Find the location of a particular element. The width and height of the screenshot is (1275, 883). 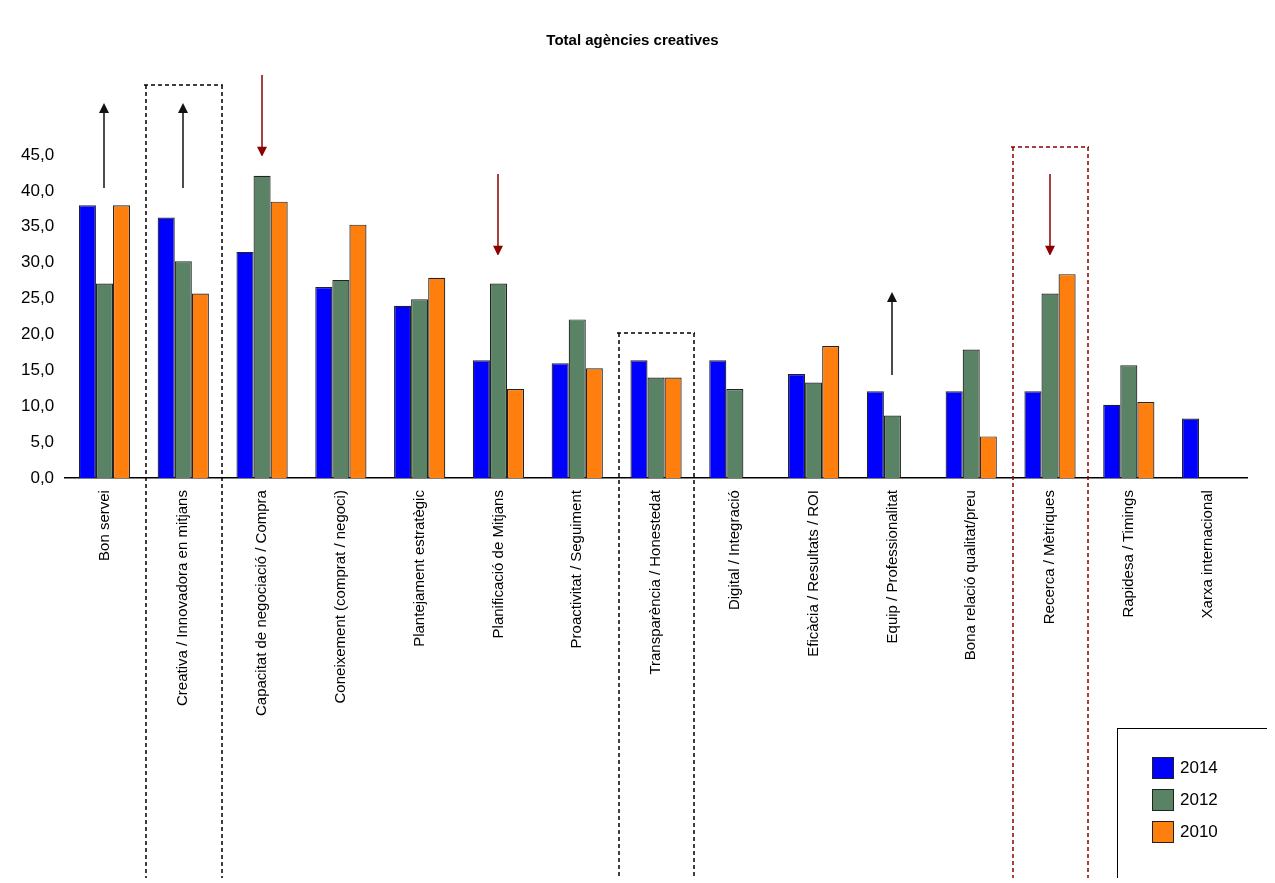

x-tick-label: Plantejament estratègic is located at coordinates (418, 568).